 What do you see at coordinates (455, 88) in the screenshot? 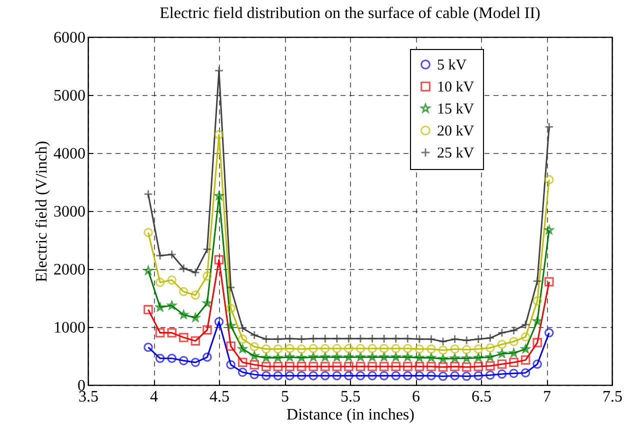
I see `legend-label: 10 kV` at bounding box center [455, 88].